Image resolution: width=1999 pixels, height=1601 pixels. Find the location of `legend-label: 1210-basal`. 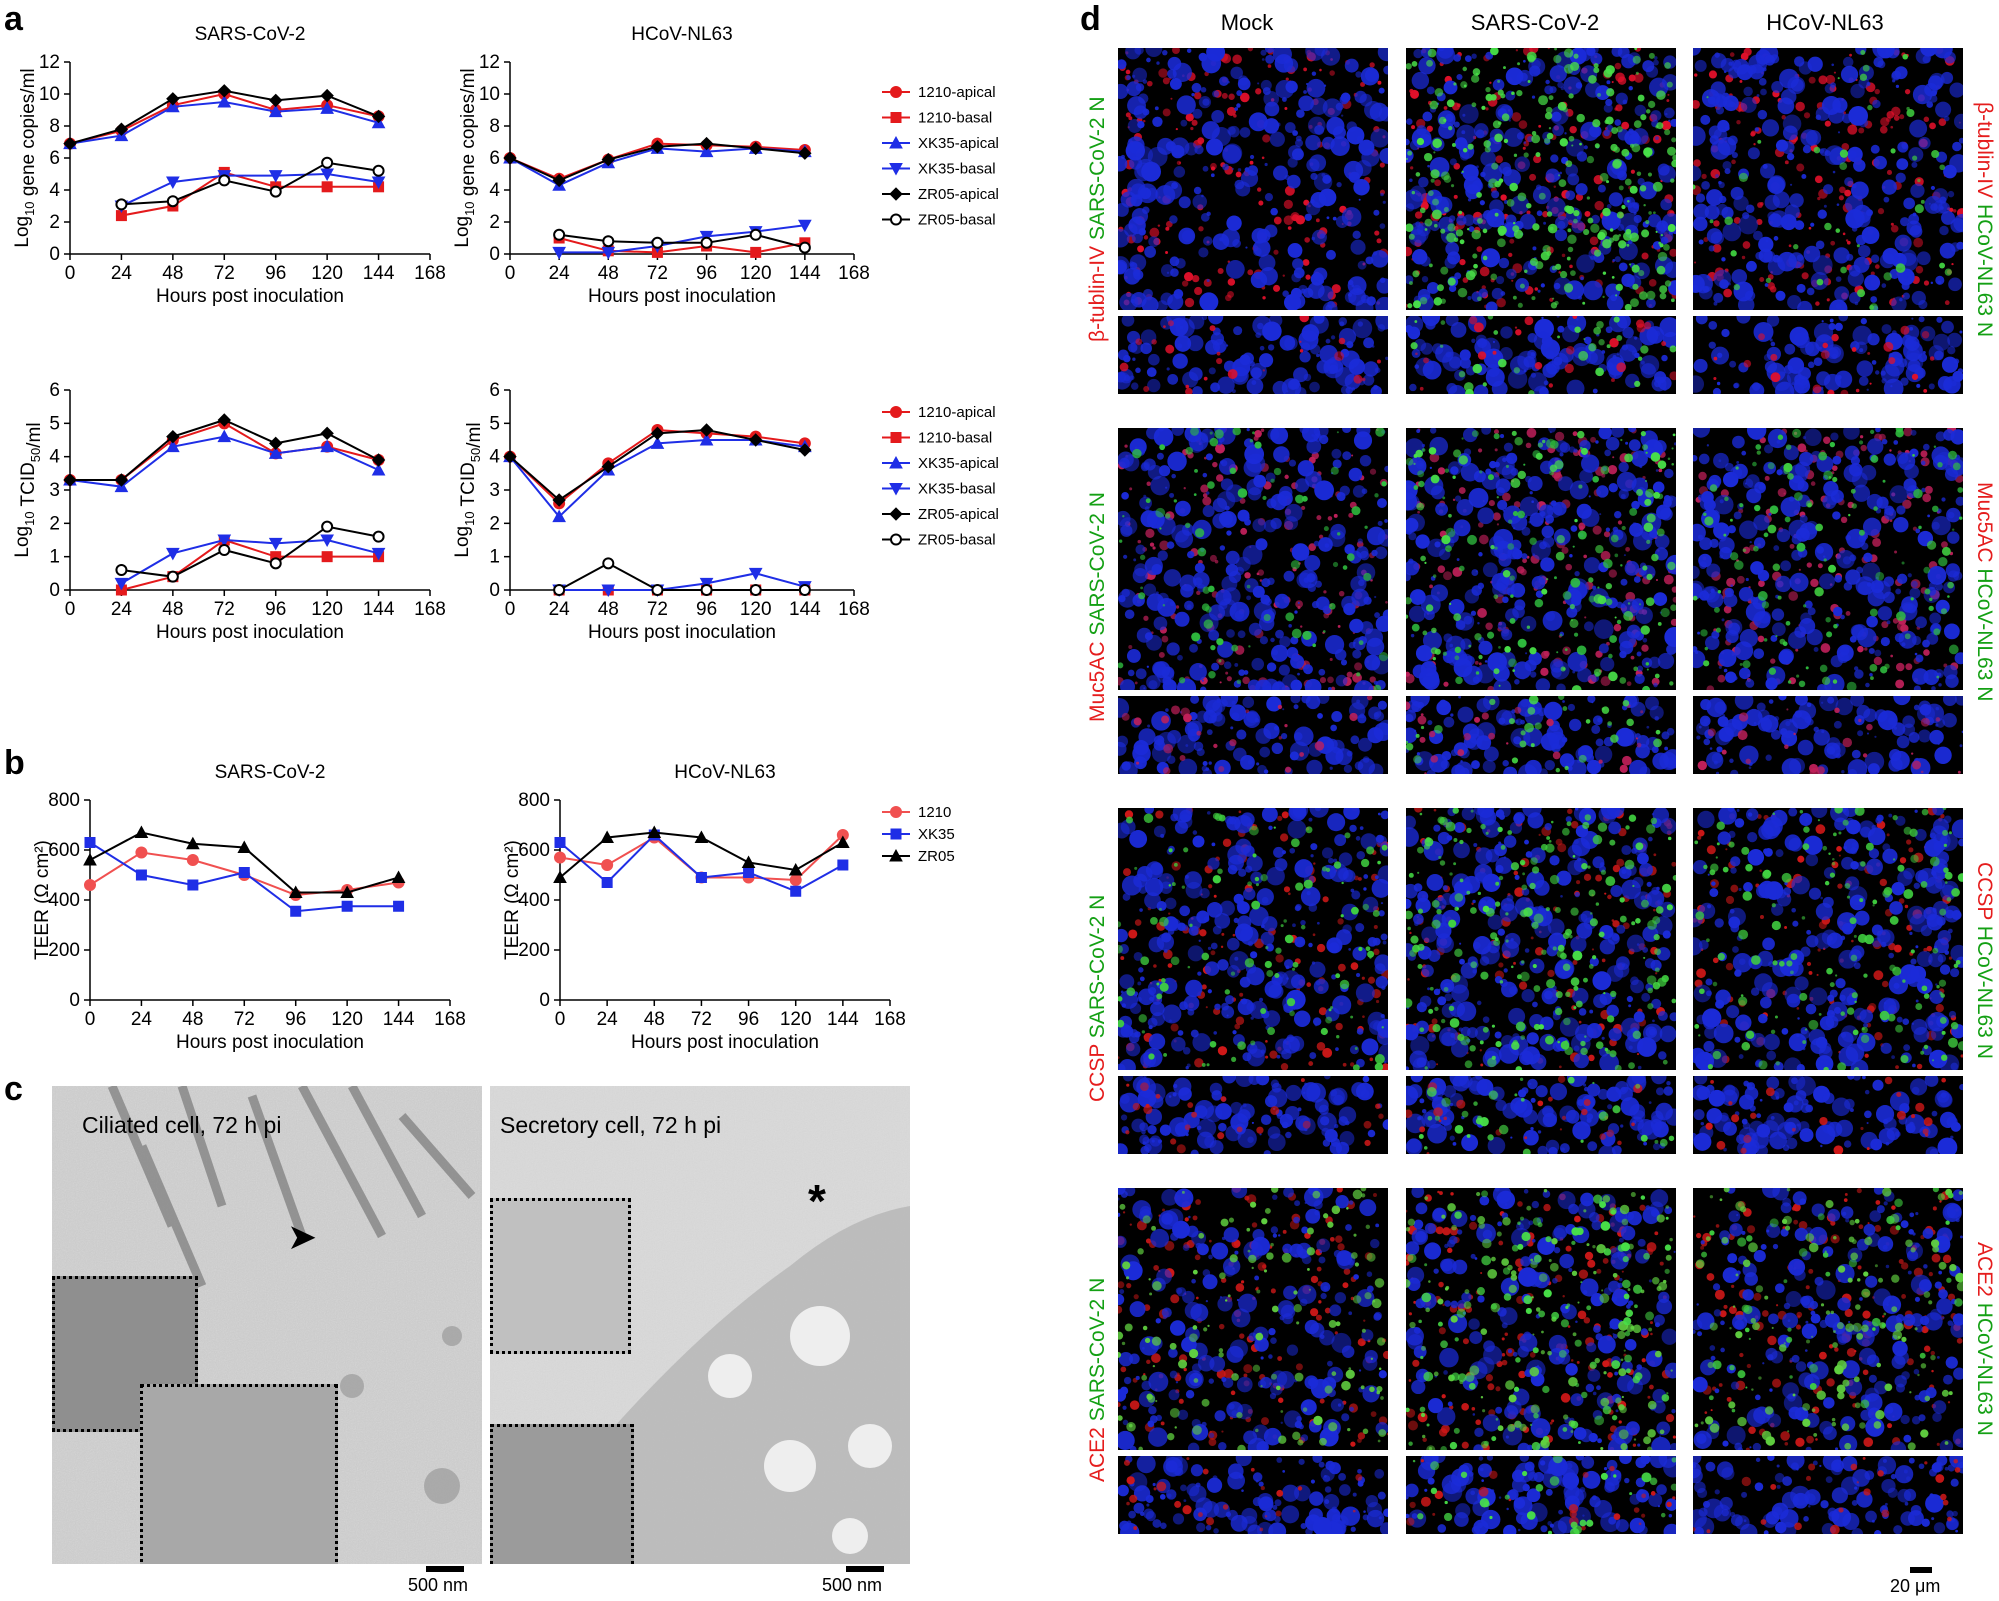

legend-label: 1210-basal is located at coordinates (955, 118).